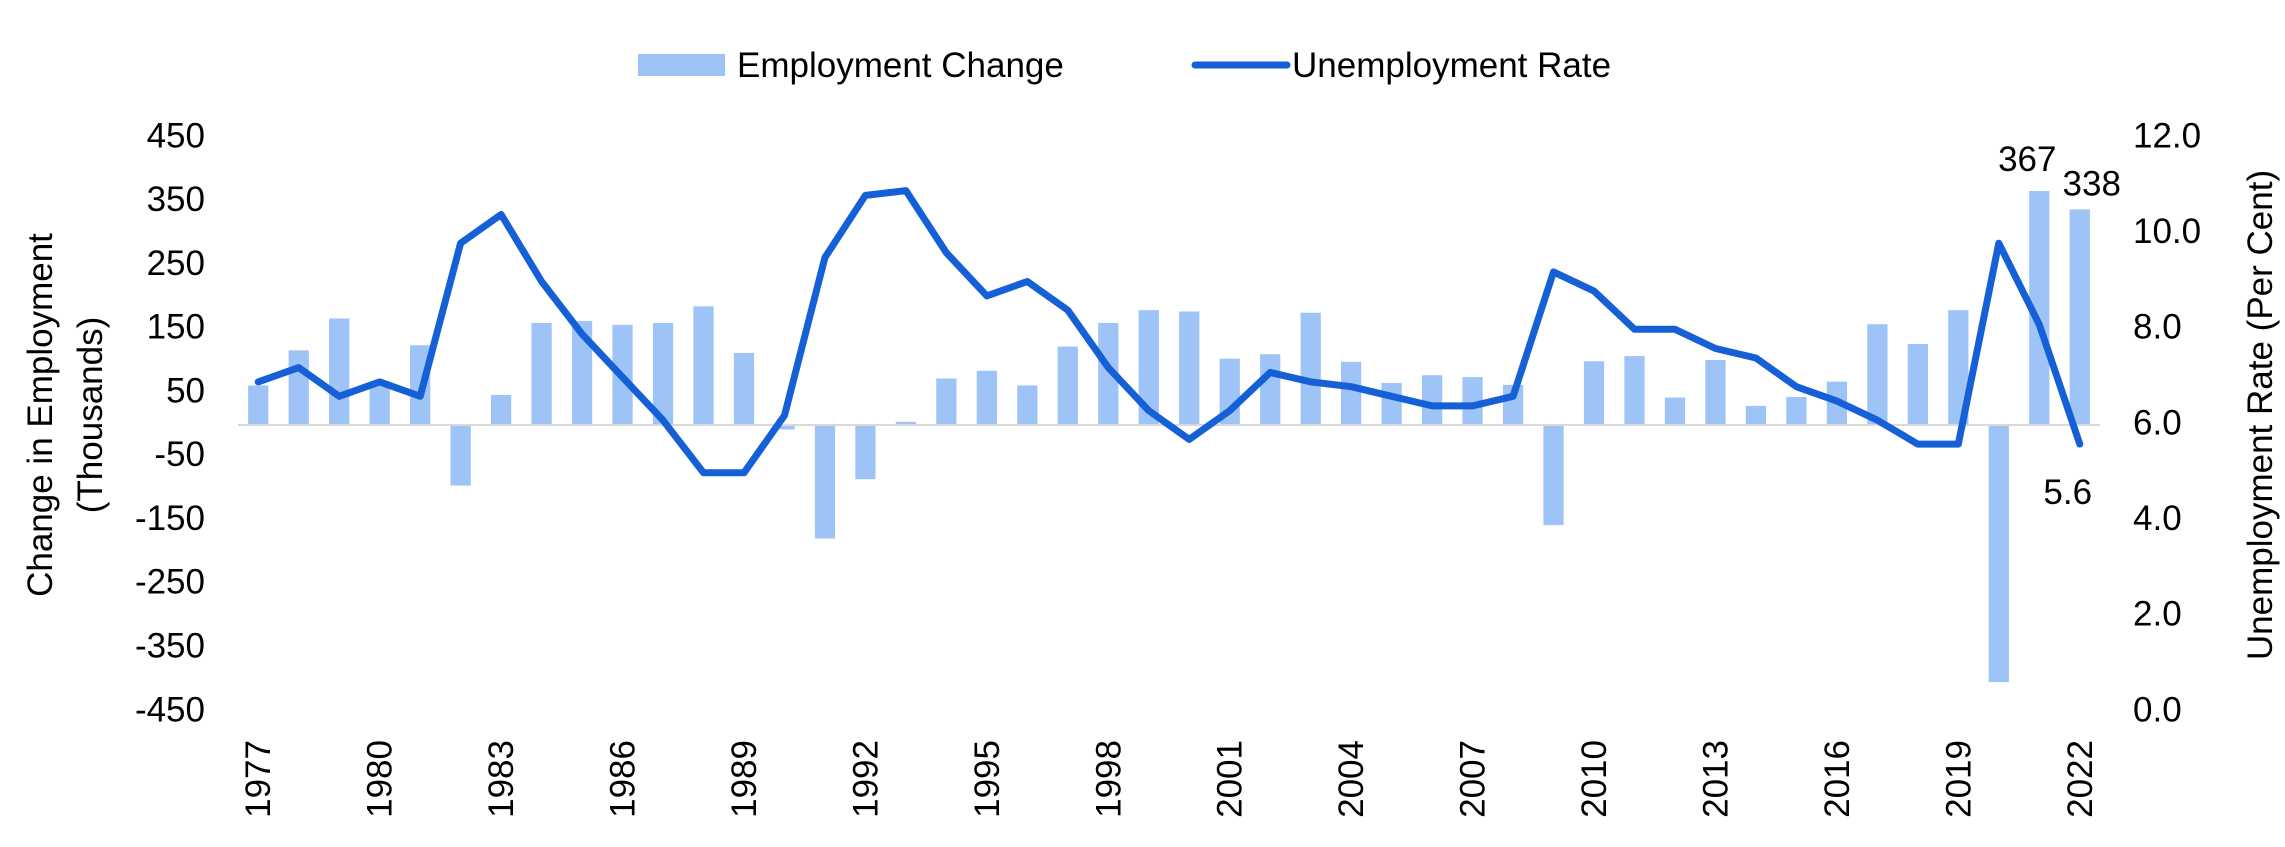 The height and width of the screenshot is (847, 2285). What do you see at coordinates (170, 582) in the screenshot?
I see `left-tick-label: -250` at bounding box center [170, 582].